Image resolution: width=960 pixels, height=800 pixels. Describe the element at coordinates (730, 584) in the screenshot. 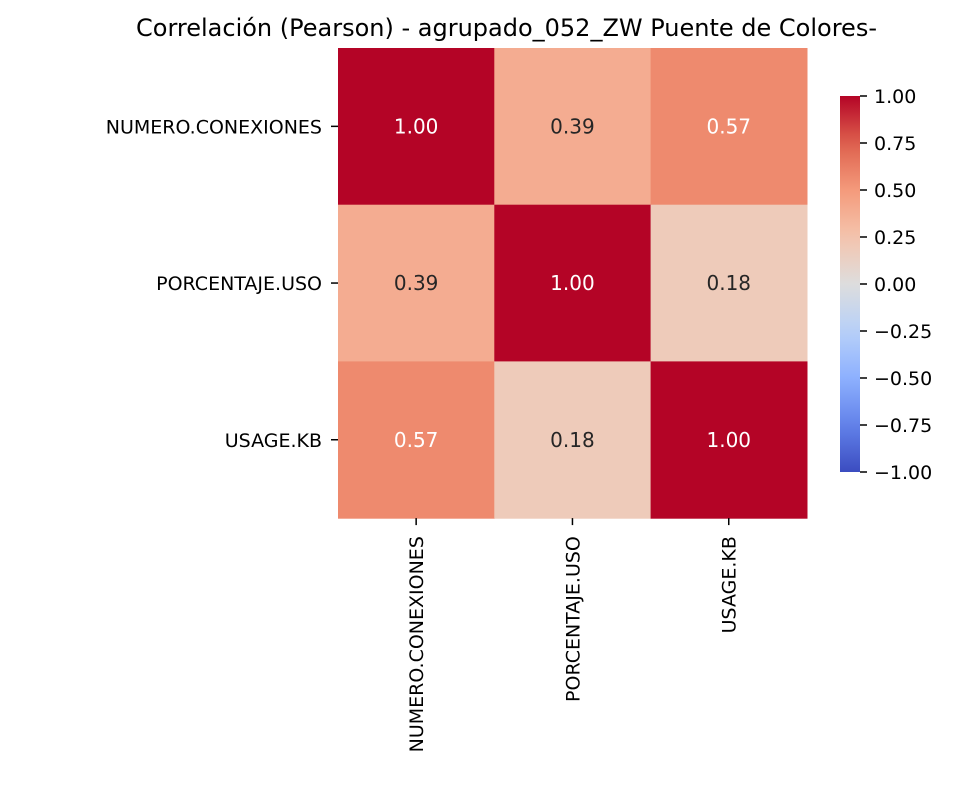

I see `column-tick-label: USAGE.KB` at that location.